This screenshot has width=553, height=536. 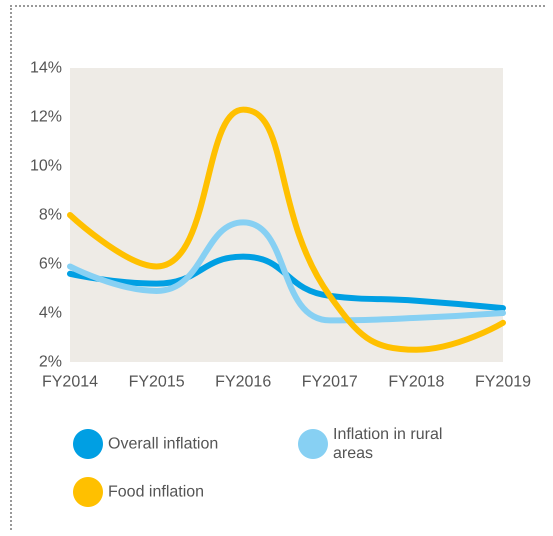 I want to click on y-tick-label: 4%, so click(x=50, y=313).